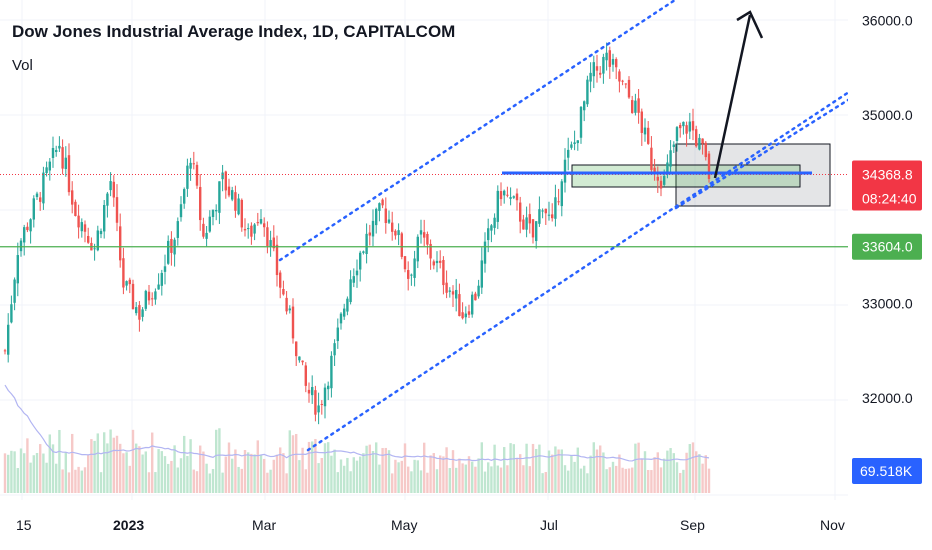  Describe the element at coordinates (701, 175) in the screenshot. I see `drawing-zones` at that location.